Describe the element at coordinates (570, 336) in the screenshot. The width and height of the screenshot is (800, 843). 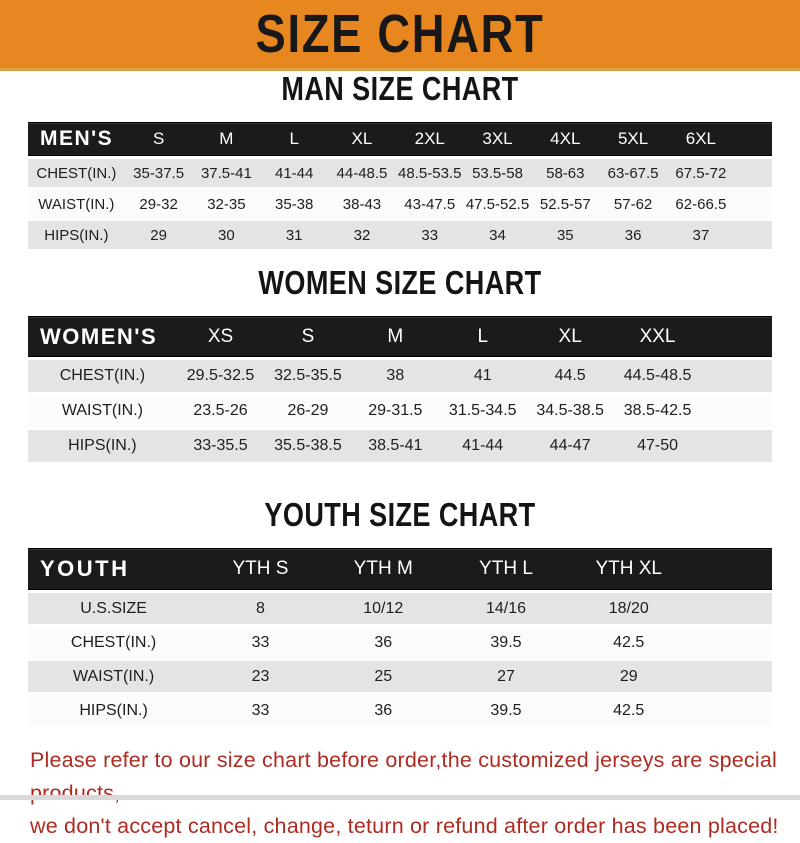
I see `women-column-header: XL` at that location.